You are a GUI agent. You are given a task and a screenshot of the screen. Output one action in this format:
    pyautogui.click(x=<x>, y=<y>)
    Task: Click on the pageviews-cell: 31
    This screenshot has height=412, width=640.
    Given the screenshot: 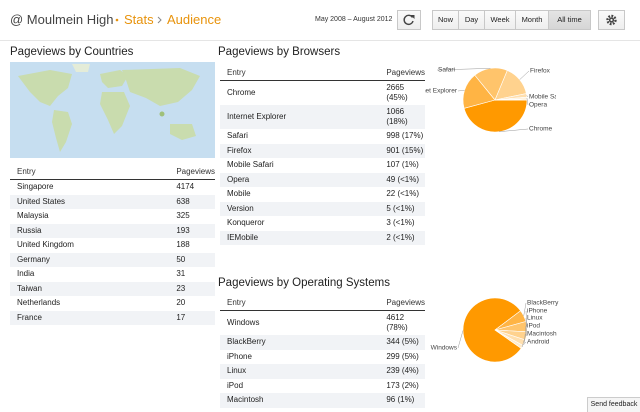 What is the action you would take?
    pyautogui.click(x=192, y=274)
    